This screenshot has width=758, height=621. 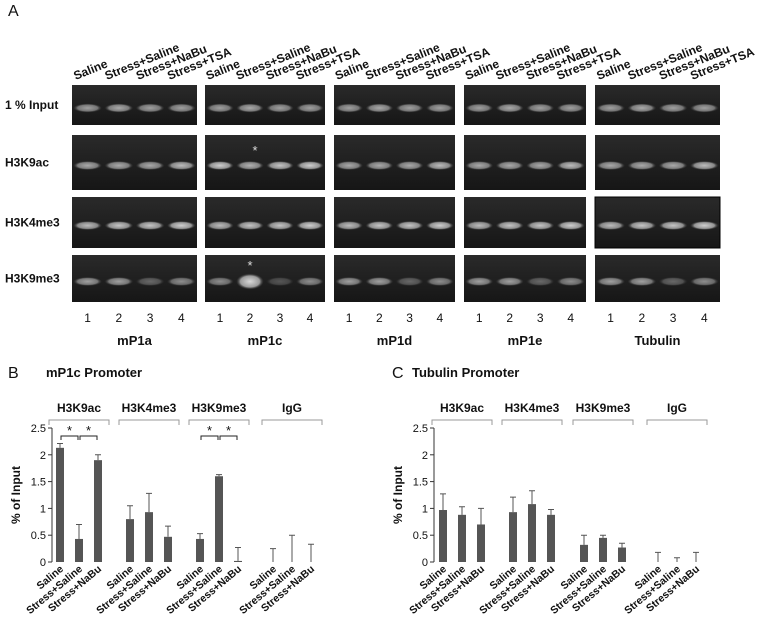 What do you see at coordinates (425, 563) in the screenshot?
I see `y-tick-label: 0` at bounding box center [425, 563].